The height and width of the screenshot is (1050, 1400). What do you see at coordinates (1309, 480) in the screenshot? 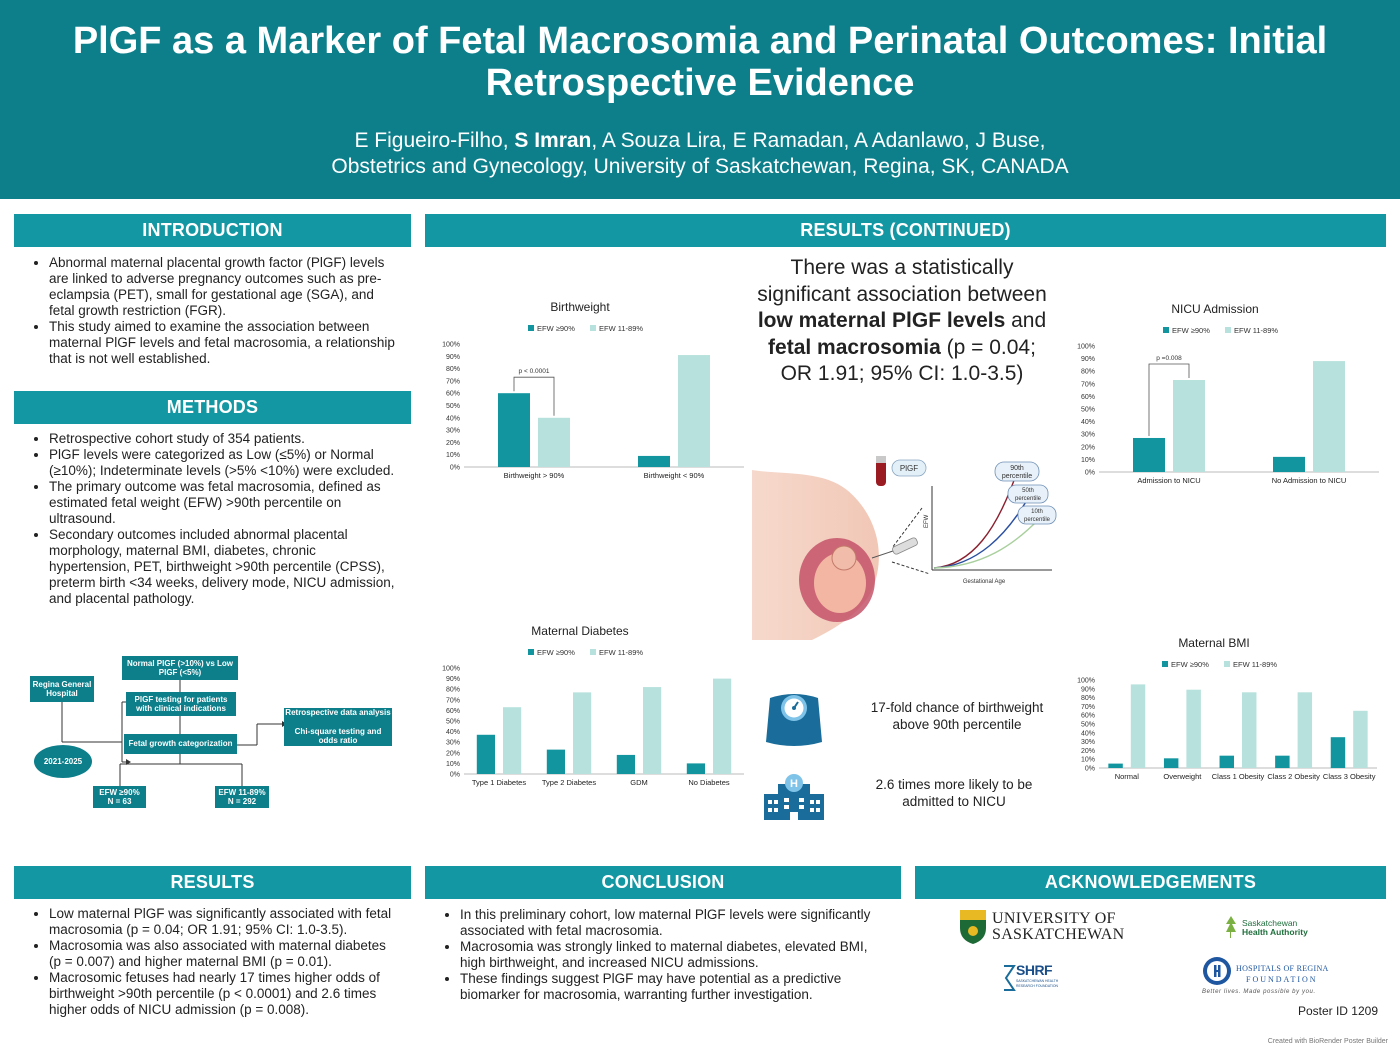
I see `category-label: No Admission to NICU` at bounding box center [1309, 480].